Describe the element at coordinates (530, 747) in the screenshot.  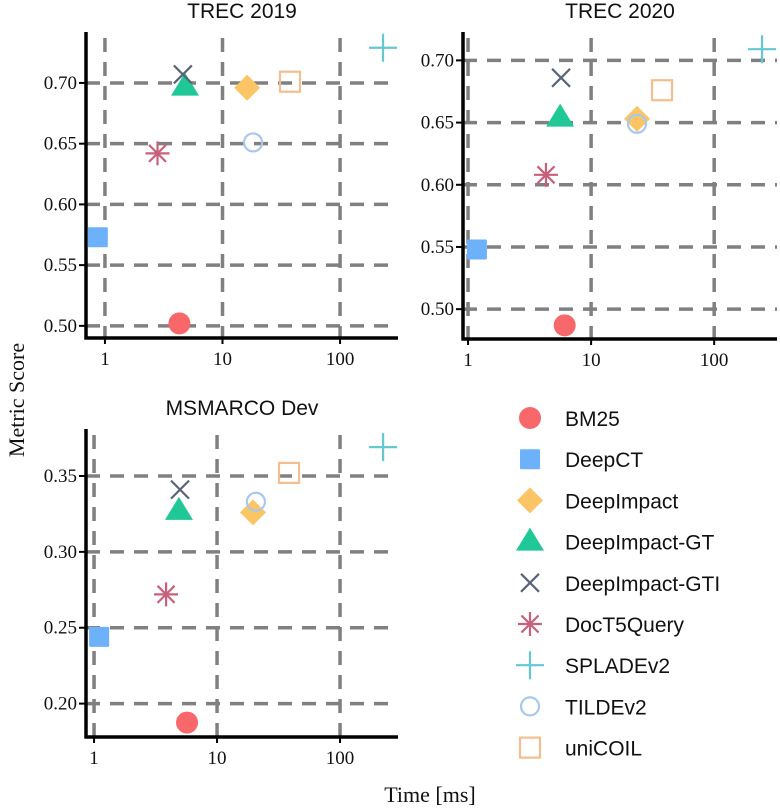
I see `legend-marker-unicoil` at that location.